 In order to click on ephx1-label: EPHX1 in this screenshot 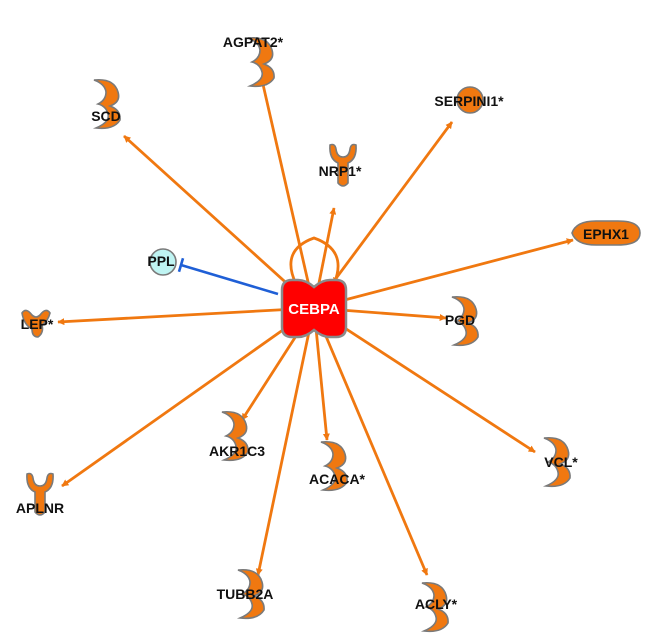, I will do `click(606, 234)`.